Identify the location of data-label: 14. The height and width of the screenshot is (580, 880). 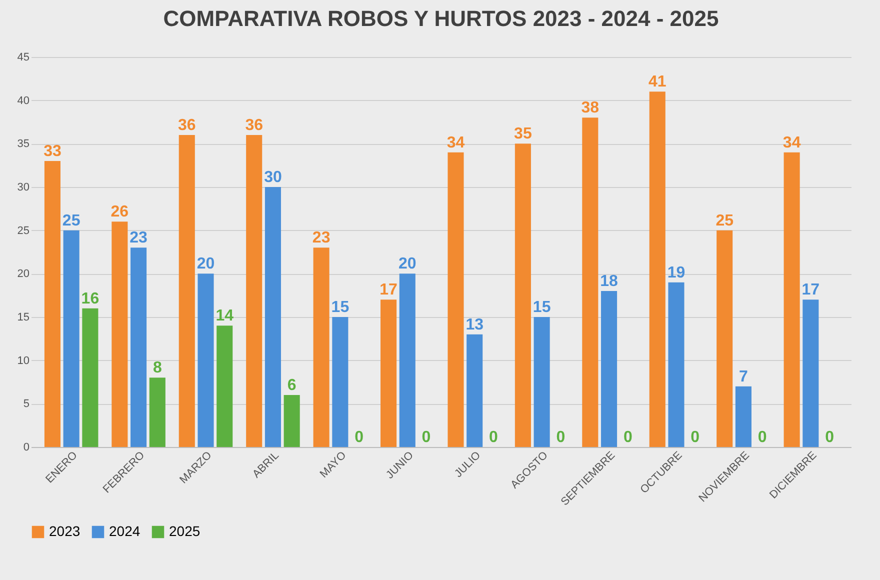
(225, 316).